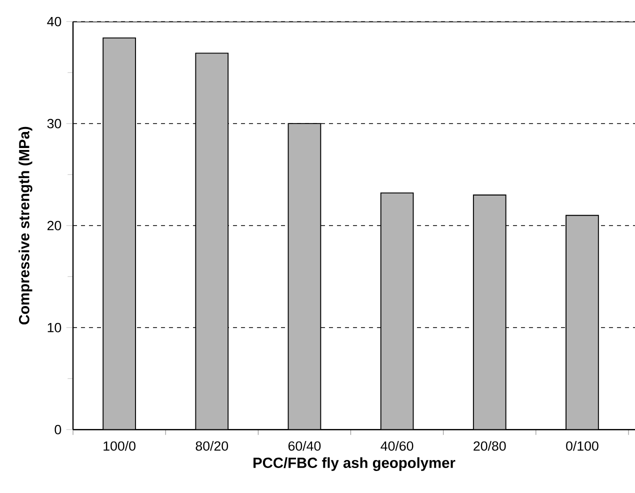  What do you see at coordinates (25, 225) in the screenshot?
I see `y-axis-title: Compressive strength (MPa)` at bounding box center [25, 225].